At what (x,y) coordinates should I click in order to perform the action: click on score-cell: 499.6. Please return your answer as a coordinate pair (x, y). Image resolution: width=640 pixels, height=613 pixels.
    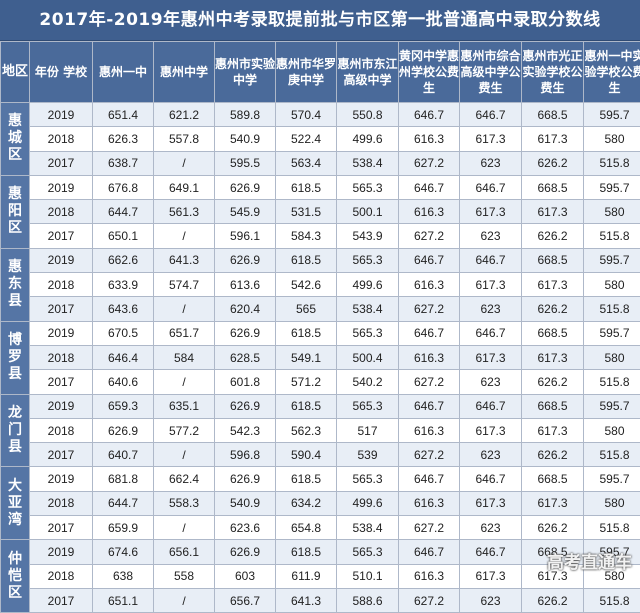
    Looking at the image, I should click on (368, 139).